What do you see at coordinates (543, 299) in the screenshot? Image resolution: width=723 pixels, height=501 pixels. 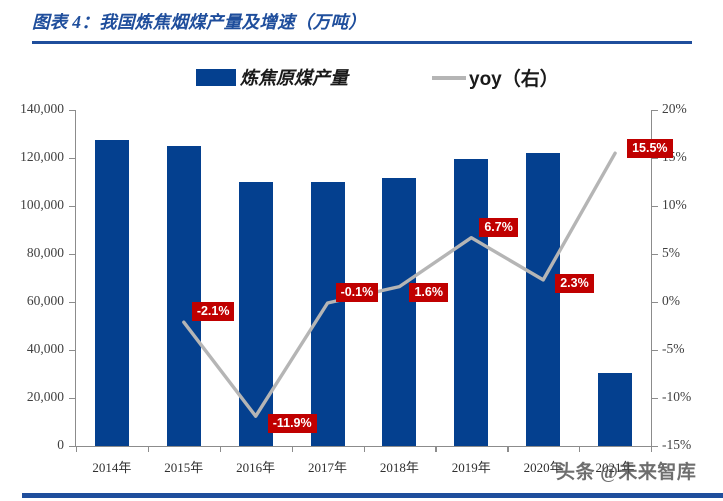 I see `bar-2020年` at bounding box center [543, 299].